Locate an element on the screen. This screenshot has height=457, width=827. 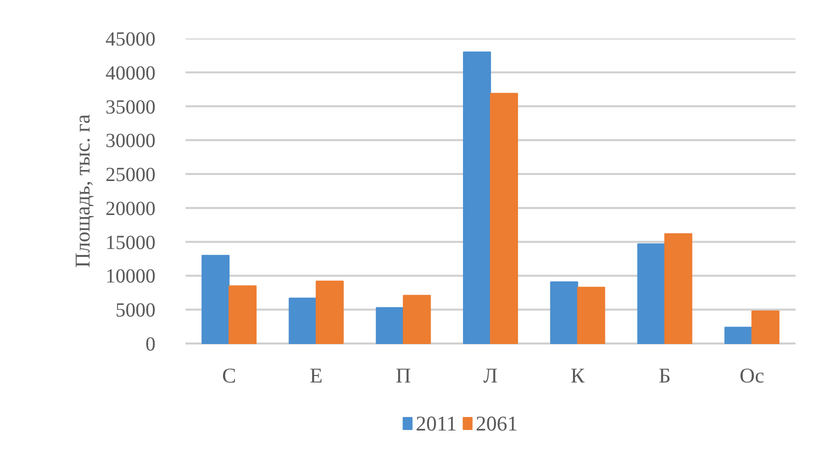
y-tick-label: 35000 is located at coordinates (131, 107).